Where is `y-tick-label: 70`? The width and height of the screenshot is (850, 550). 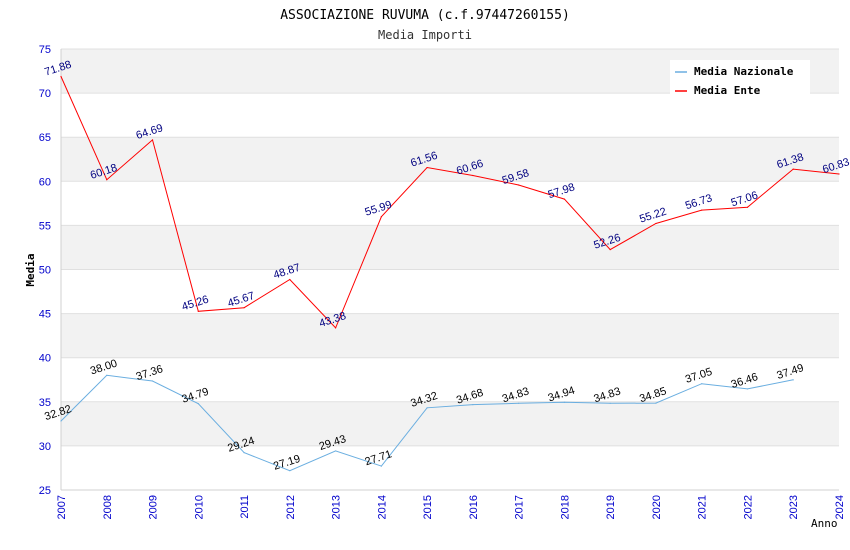 y-tick-label: 70 is located at coordinates (45, 94).